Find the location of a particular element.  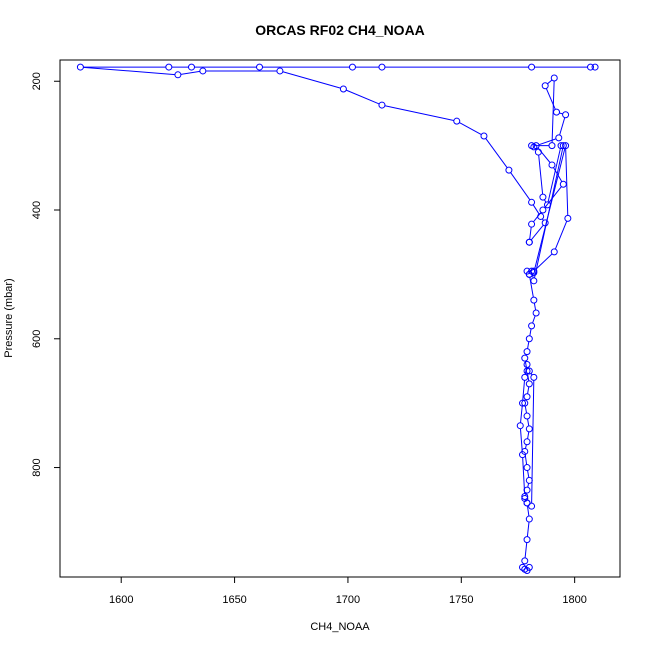

y-tick-label: 200 is located at coordinates (37, 81).